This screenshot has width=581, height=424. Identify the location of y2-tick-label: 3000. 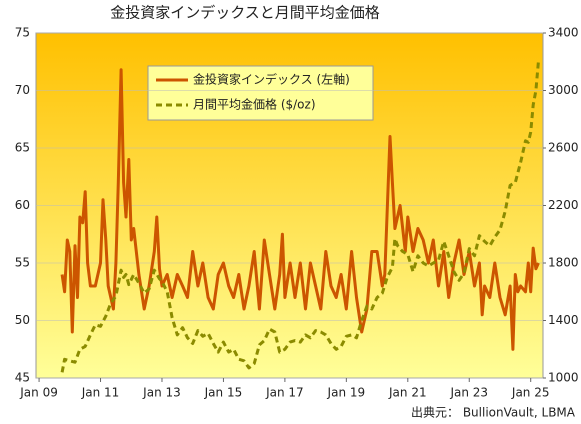
(563, 90).